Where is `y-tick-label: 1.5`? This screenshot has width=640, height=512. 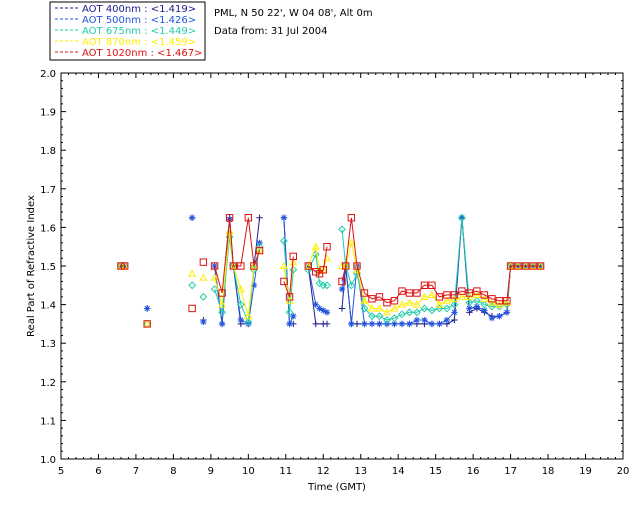 y-tick-label: 1.5 is located at coordinates (48, 267).